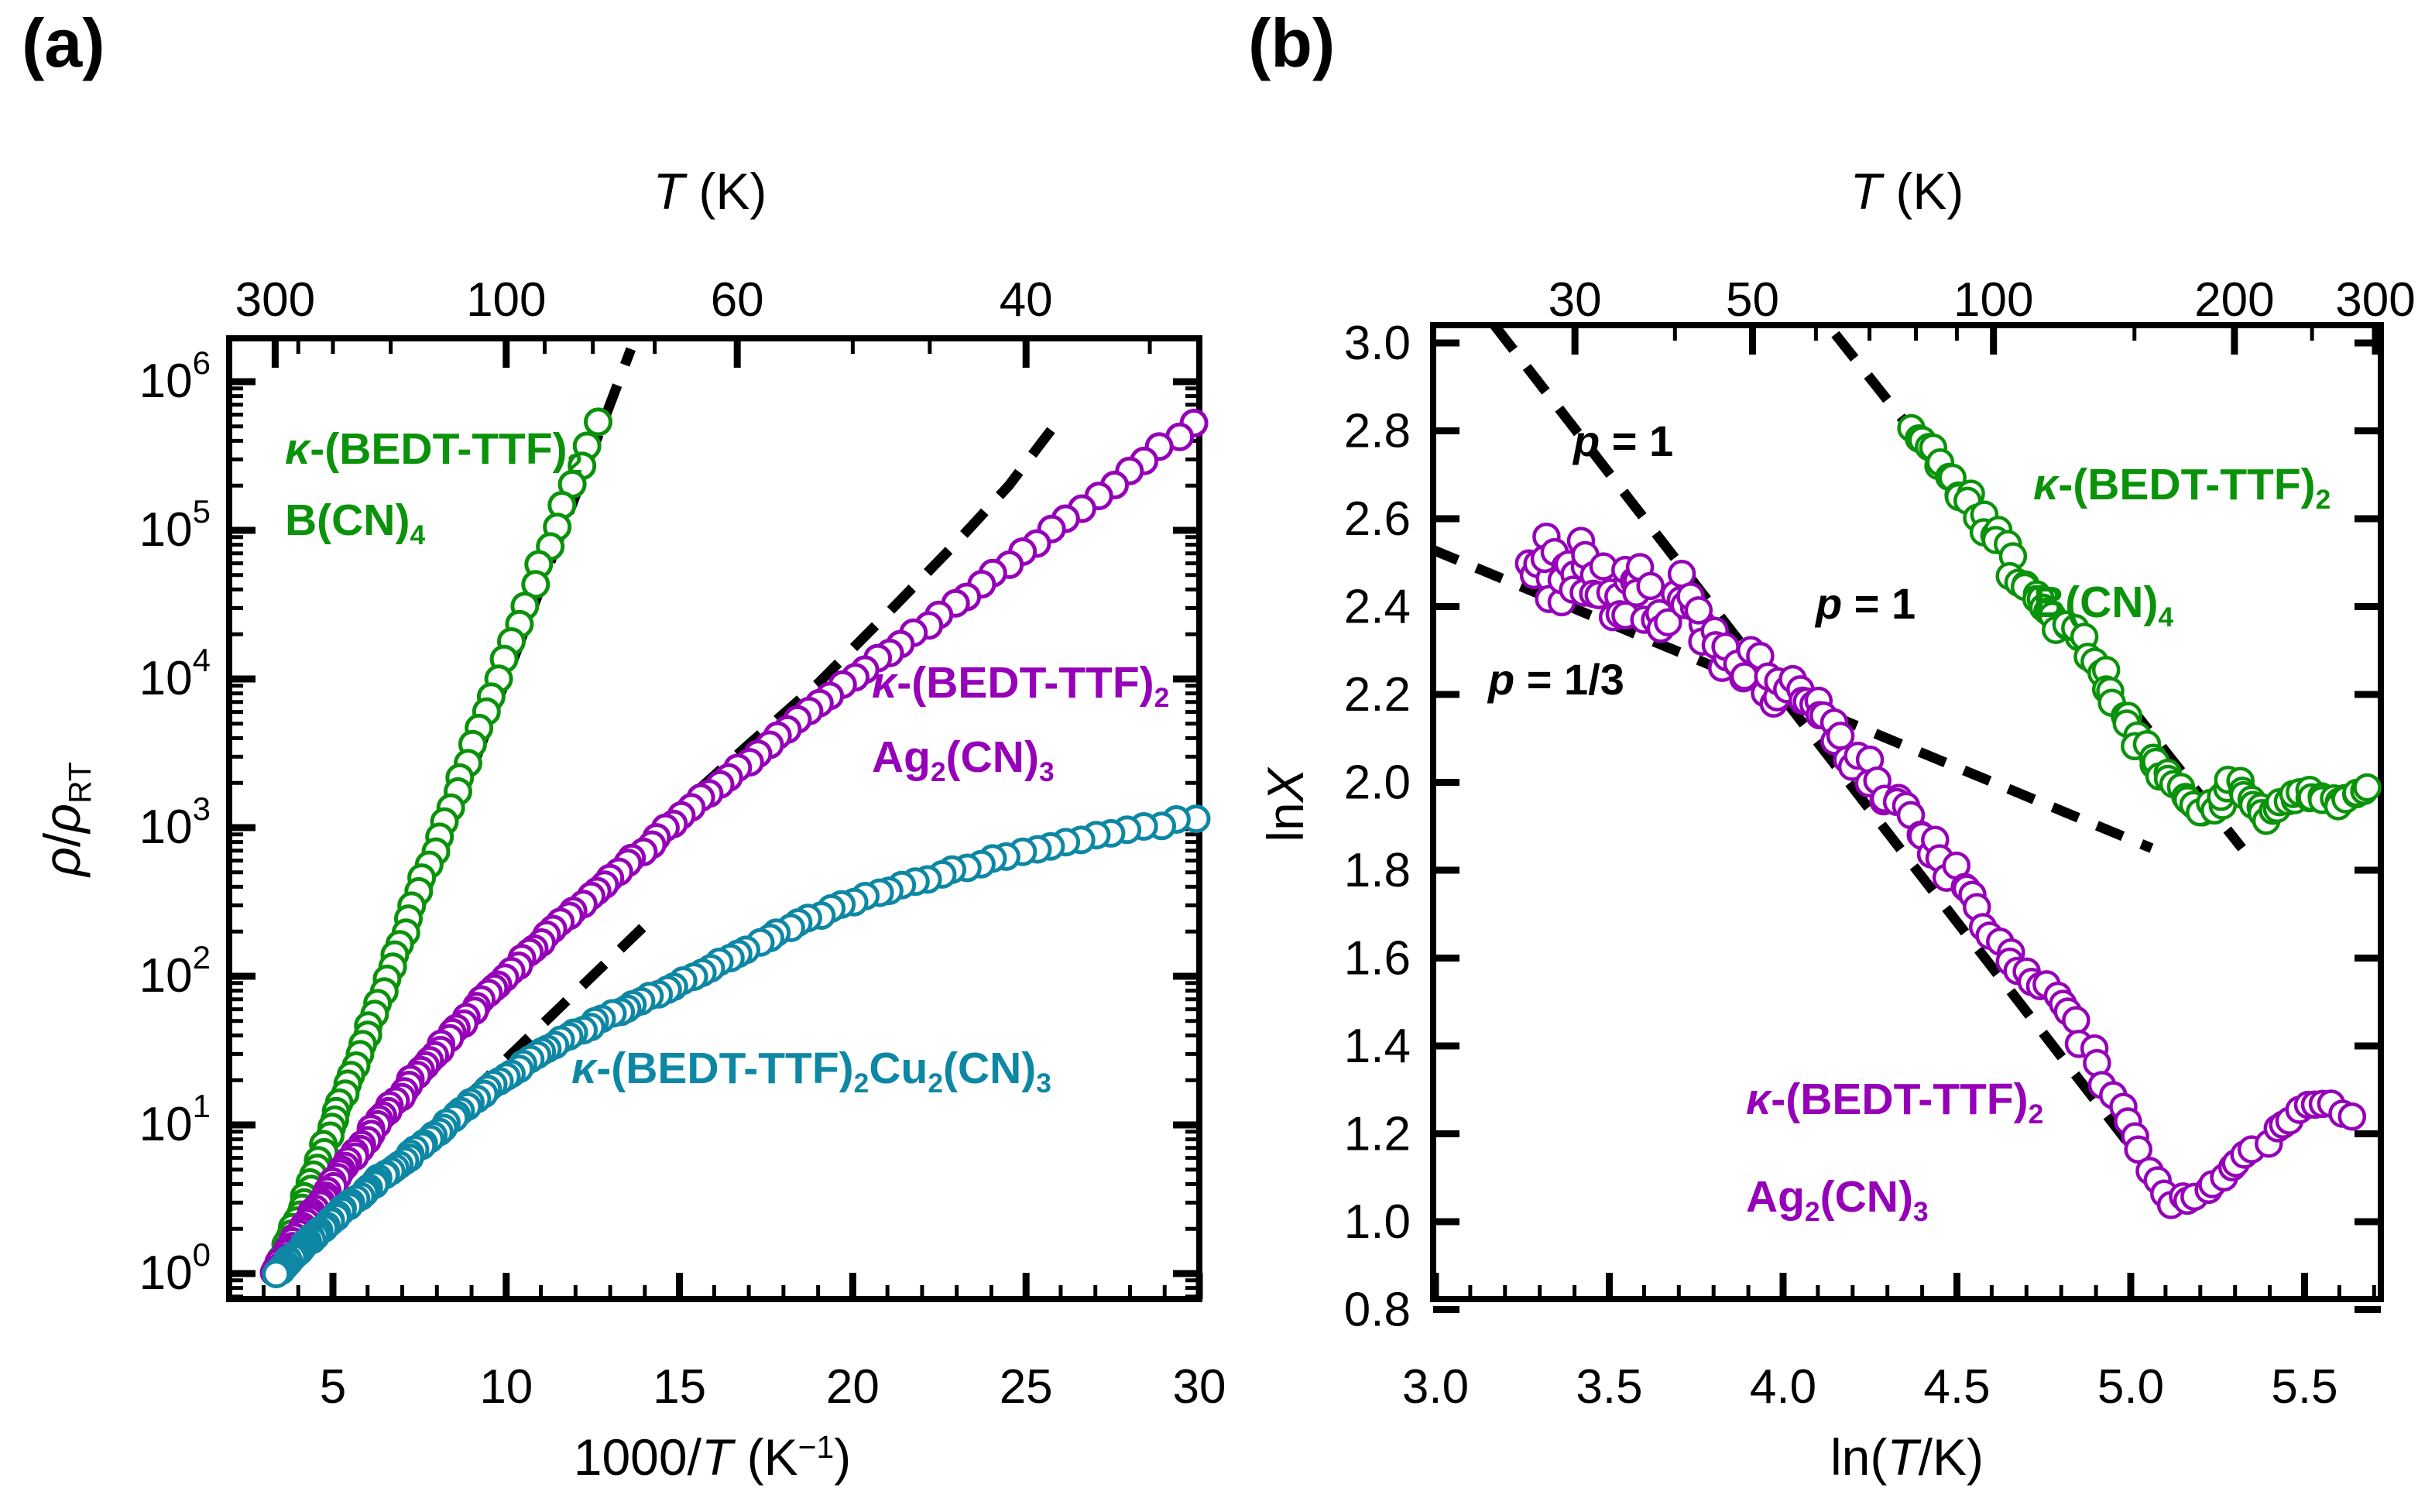 The width and height of the screenshot is (2418, 1512). What do you see at coordinates (175, 822) in the screenshot?
I see `y-tick-label-a: 10³` at bounding box center [175, 822].